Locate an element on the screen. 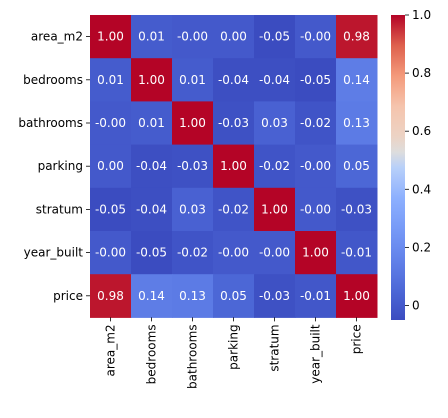 This screenshot has height=418, width=448. cell-annotation: 0.14 is located at coordinates (151, 296).